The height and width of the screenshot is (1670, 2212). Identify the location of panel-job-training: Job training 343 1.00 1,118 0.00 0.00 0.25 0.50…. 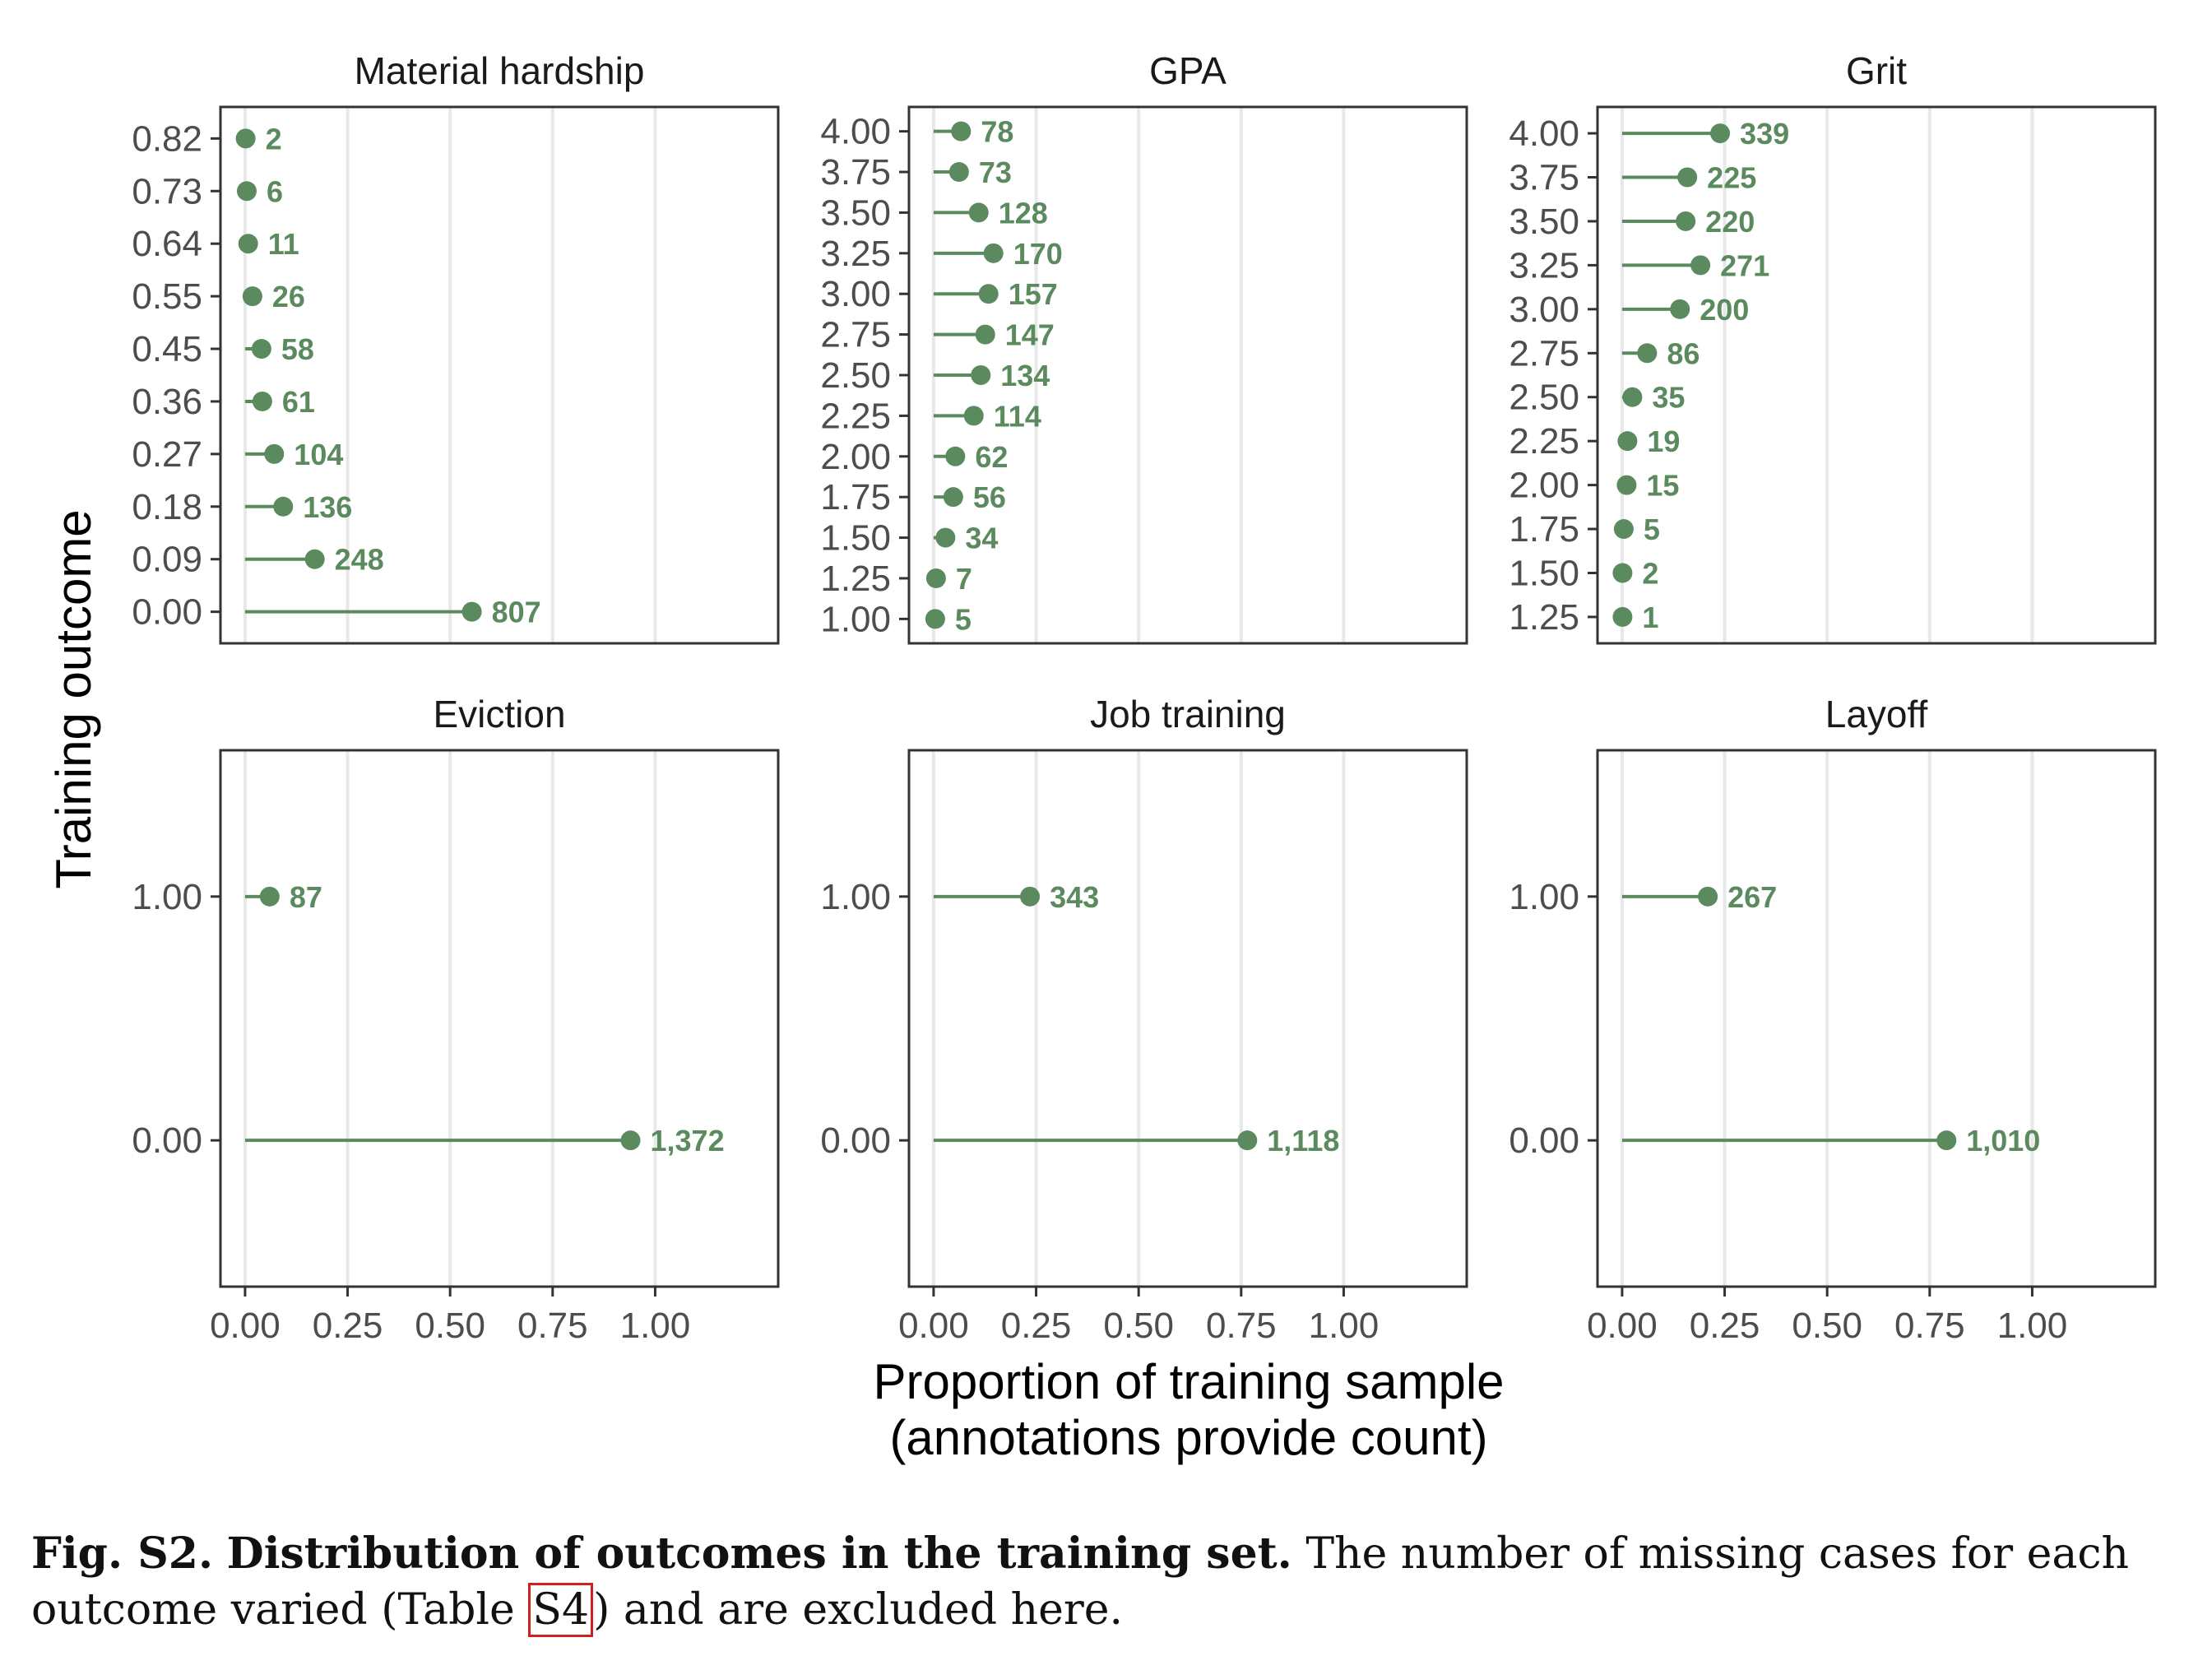
(1144, 1019).